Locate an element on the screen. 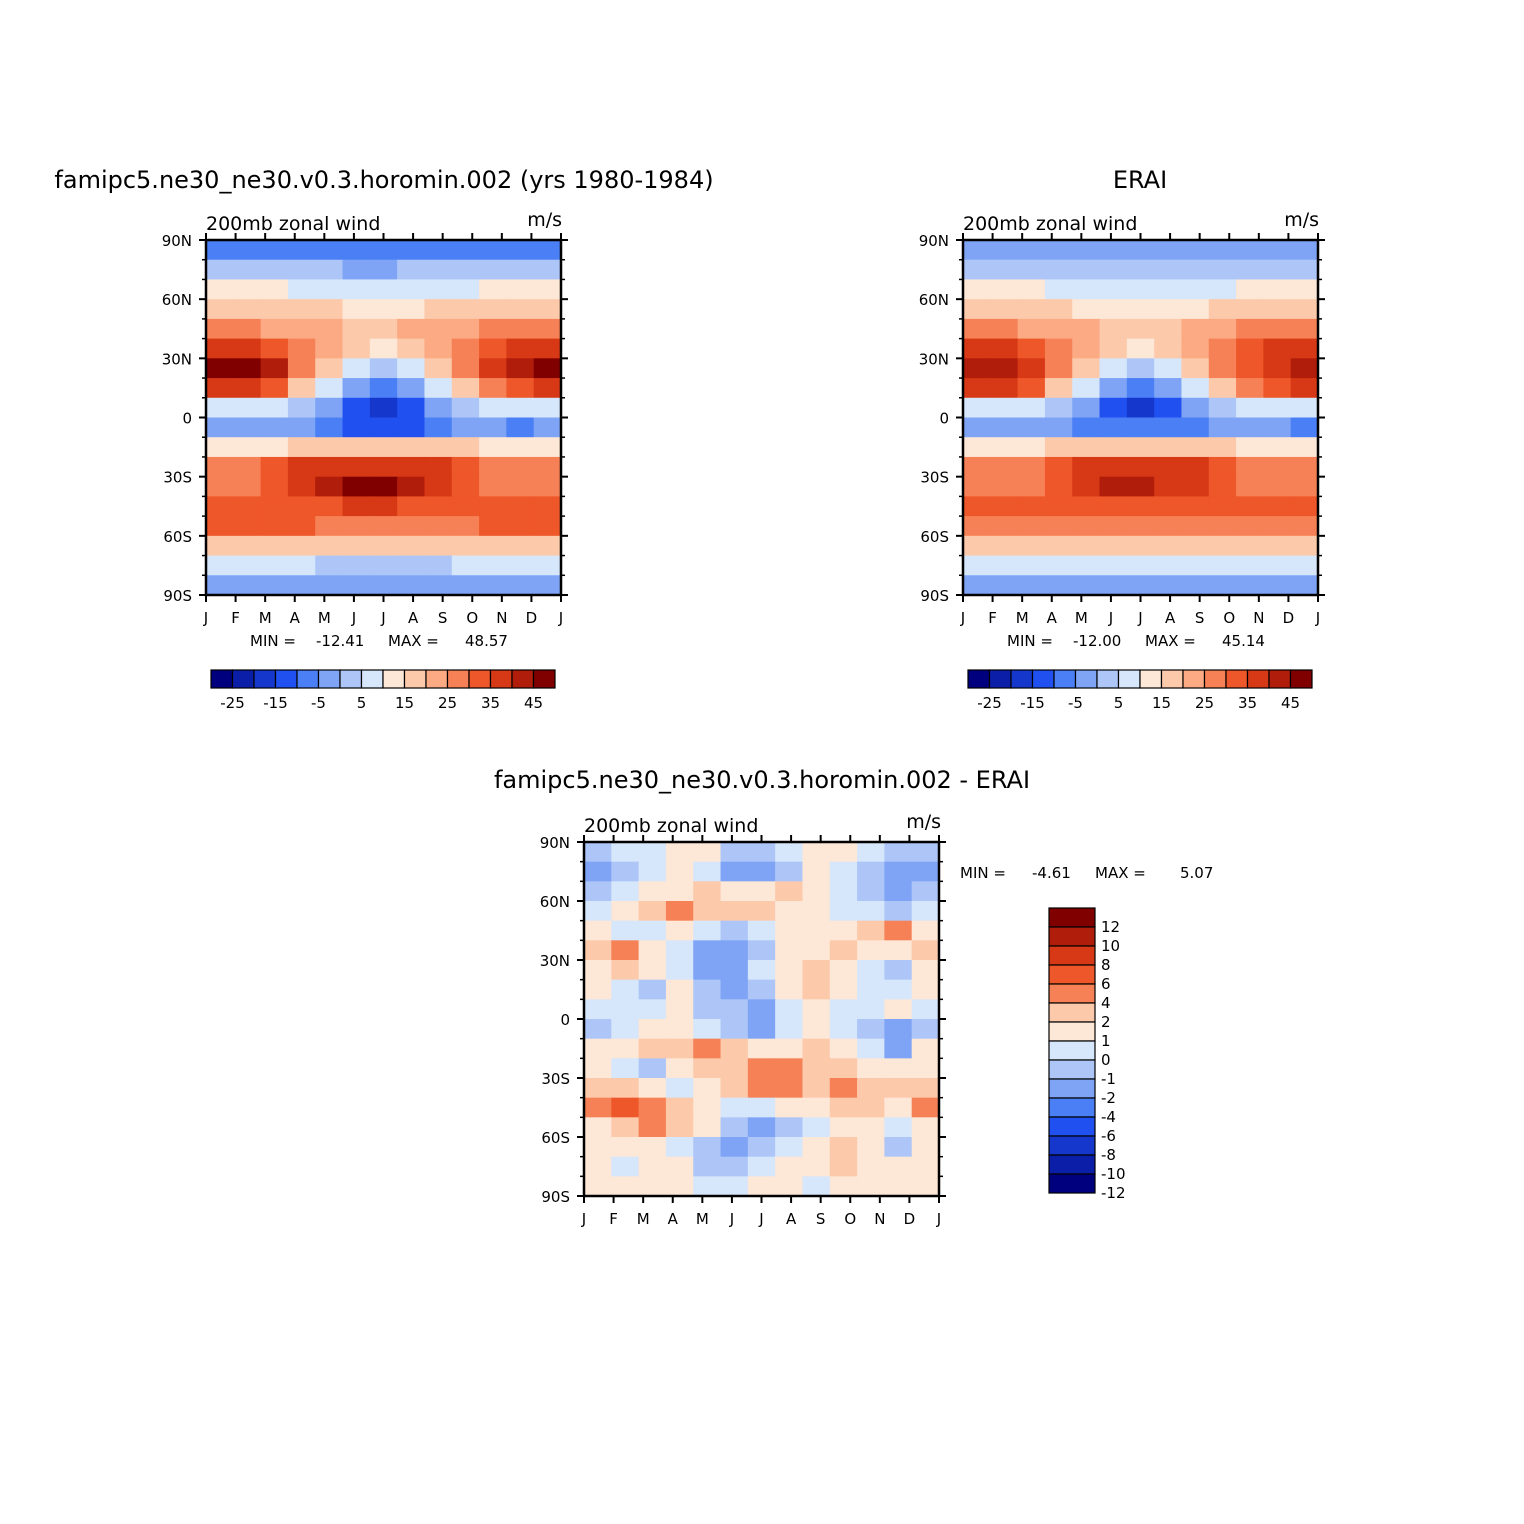 The image size is (1524, 1524). x-tick-label: F is located at coordinates (235, 618).